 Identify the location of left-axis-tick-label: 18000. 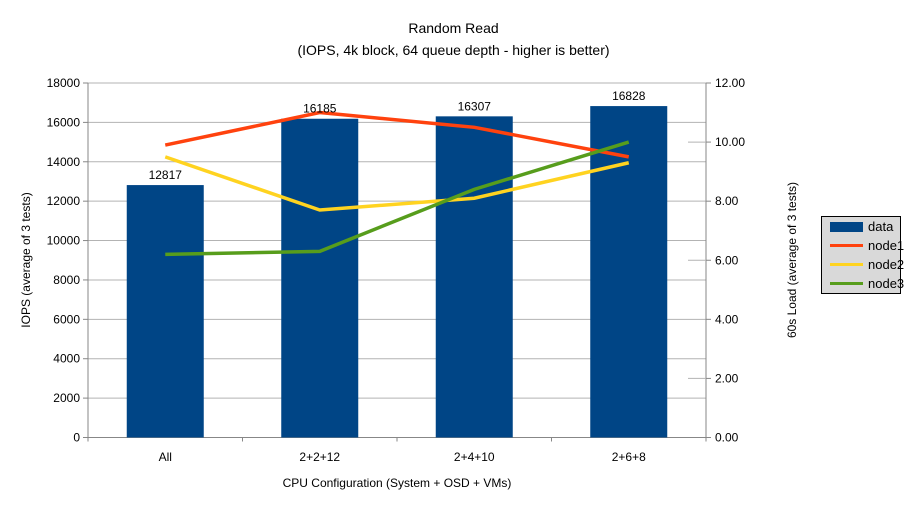
(64, 83).